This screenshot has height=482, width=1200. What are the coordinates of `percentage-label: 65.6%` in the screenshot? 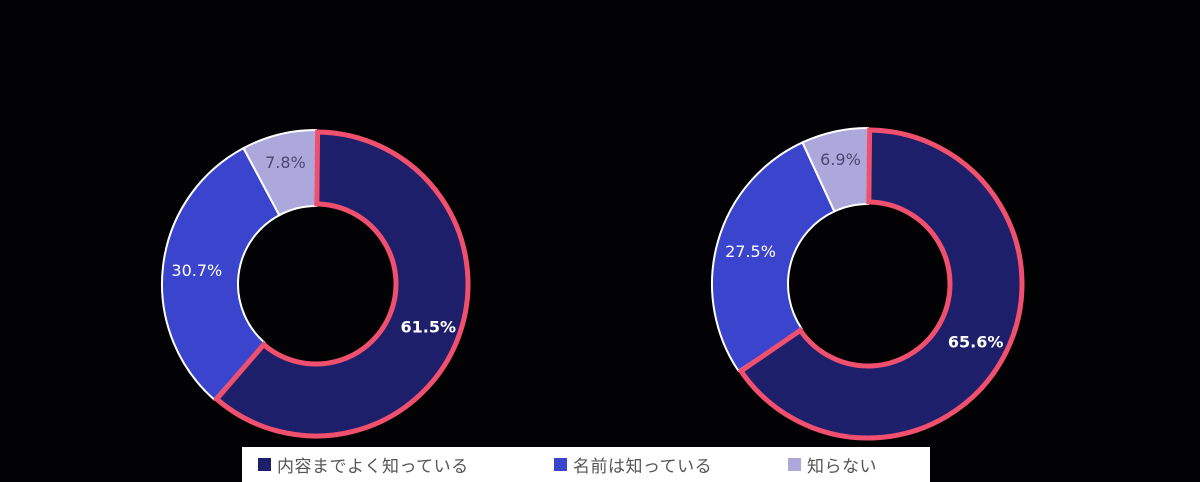 It's located at (976, 341).